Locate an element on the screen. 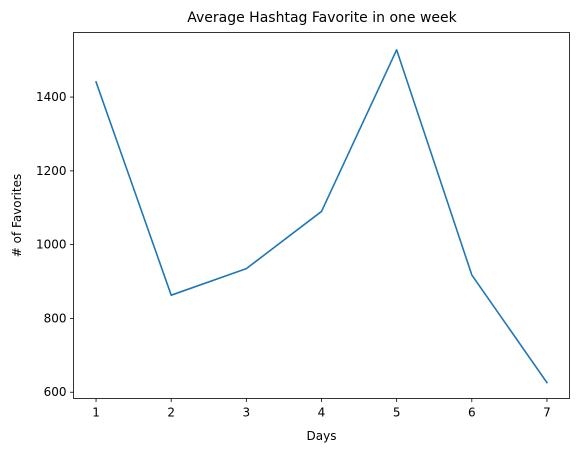 This screenshot has width=583, height=453. y-tick-label: 1400 is located at coordinates (51, 97).